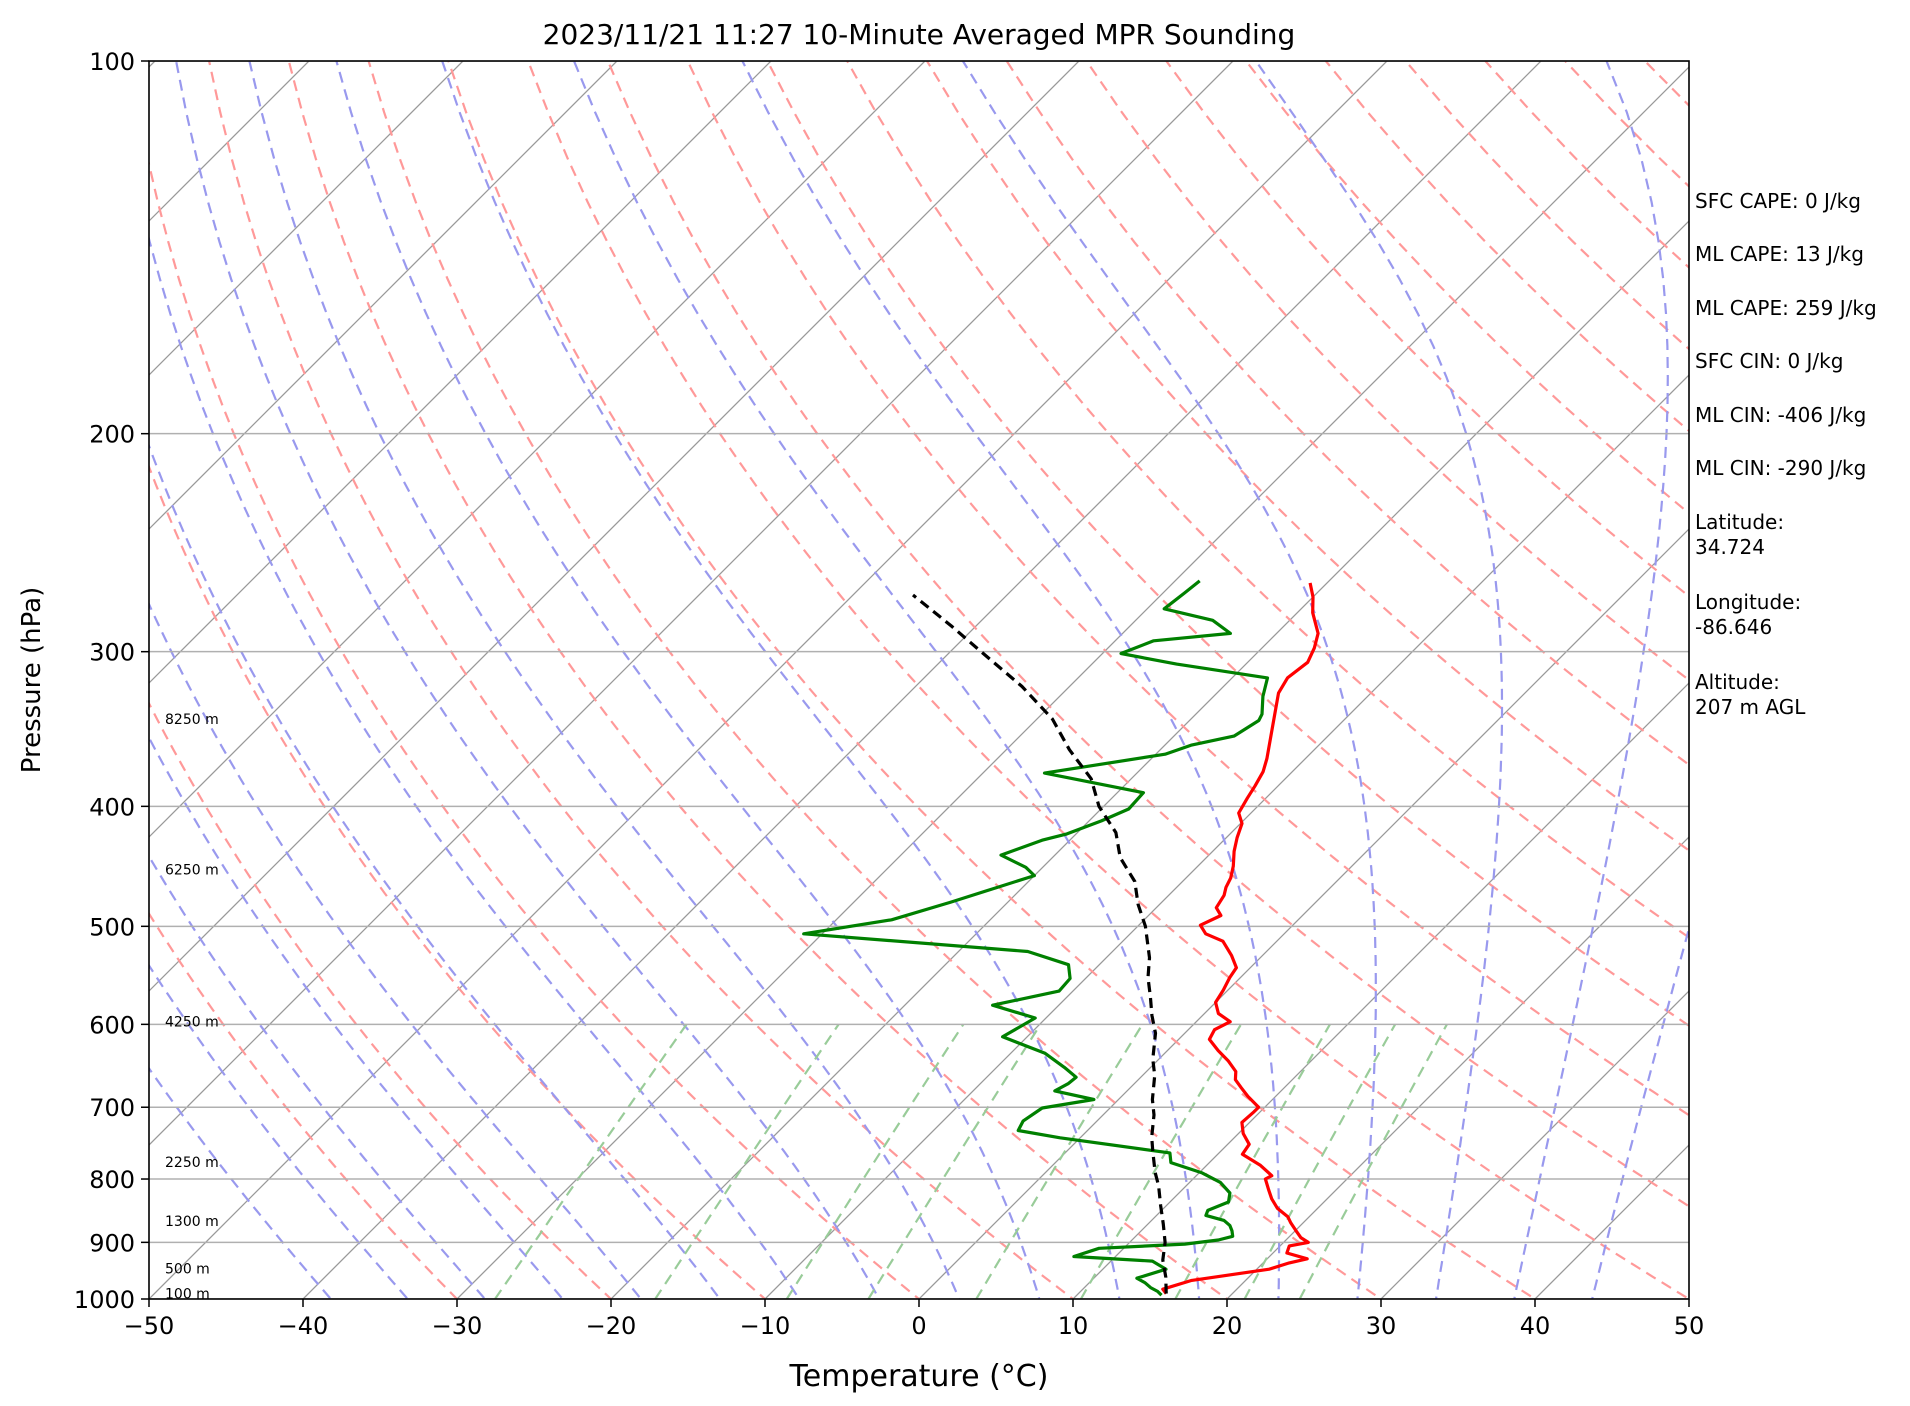  What do you see at coordinates (32, 680) in the screenshot?
I see `y-axis-label: Pressure (hPa)` at bounding box center [32, 680].